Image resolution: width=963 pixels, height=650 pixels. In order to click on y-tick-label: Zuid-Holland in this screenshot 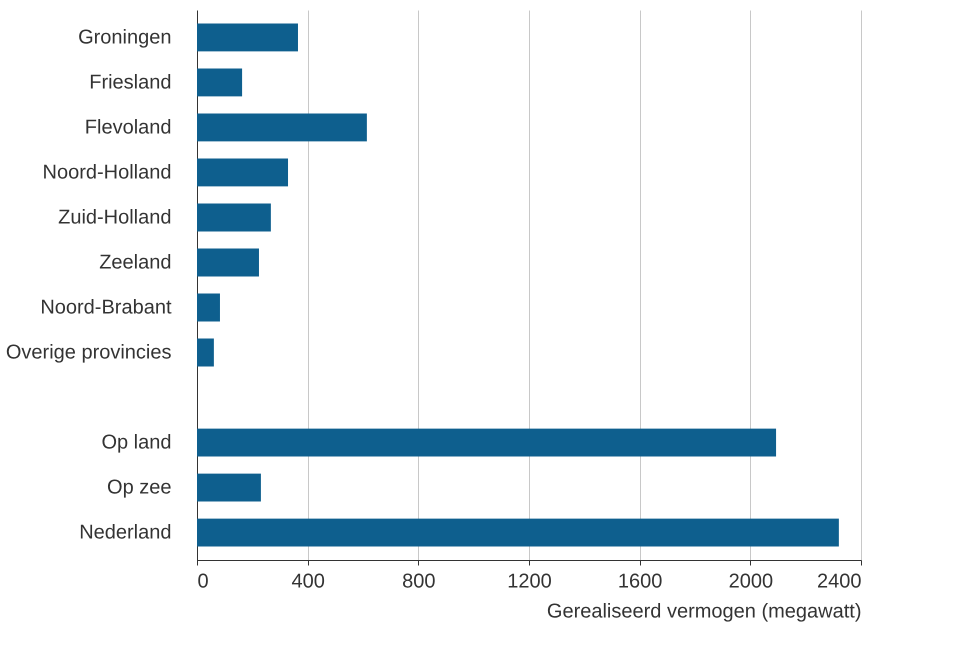, I will do `click(115, 217)`.